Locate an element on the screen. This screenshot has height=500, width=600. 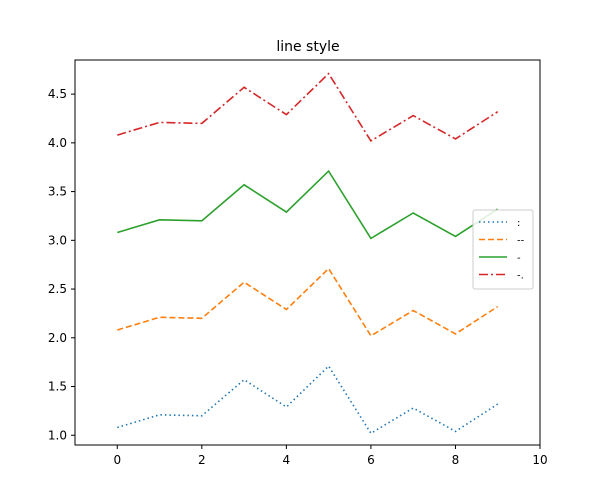
x-tick-label: 10 is located at coordinates (539, 460).